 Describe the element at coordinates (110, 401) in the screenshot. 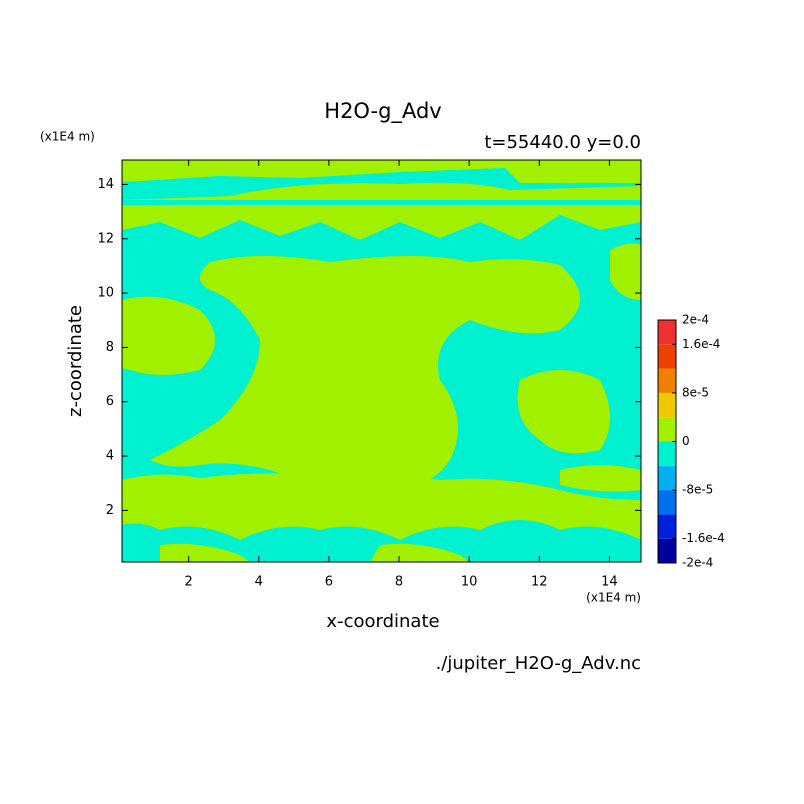

I see `y-tick-label: 6` at that location.